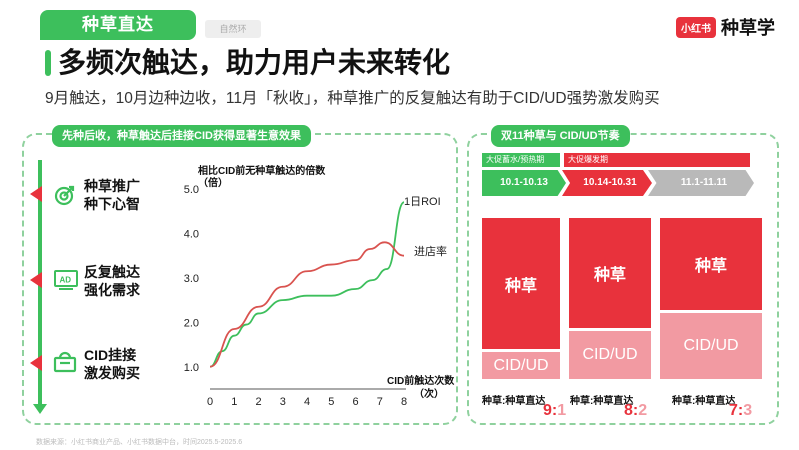 This screenshot has width=799, height=450. Describe the element at coordinates (112, 195) in the screenshot. I see `step-1-text: 种草推广 种下心智` at that location.